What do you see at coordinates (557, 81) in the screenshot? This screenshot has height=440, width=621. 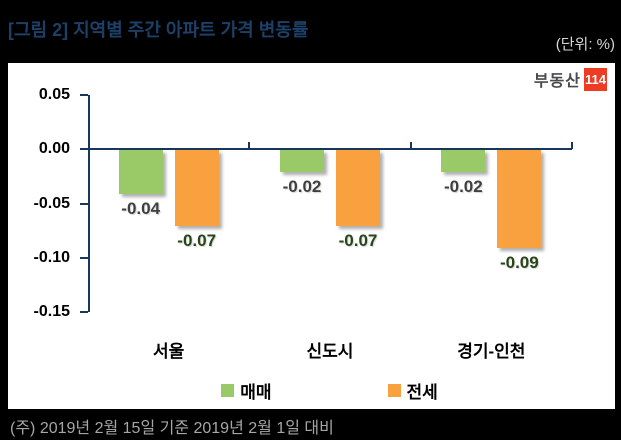 I see `logo-text: 부동산` at bounding box center [557, 81].